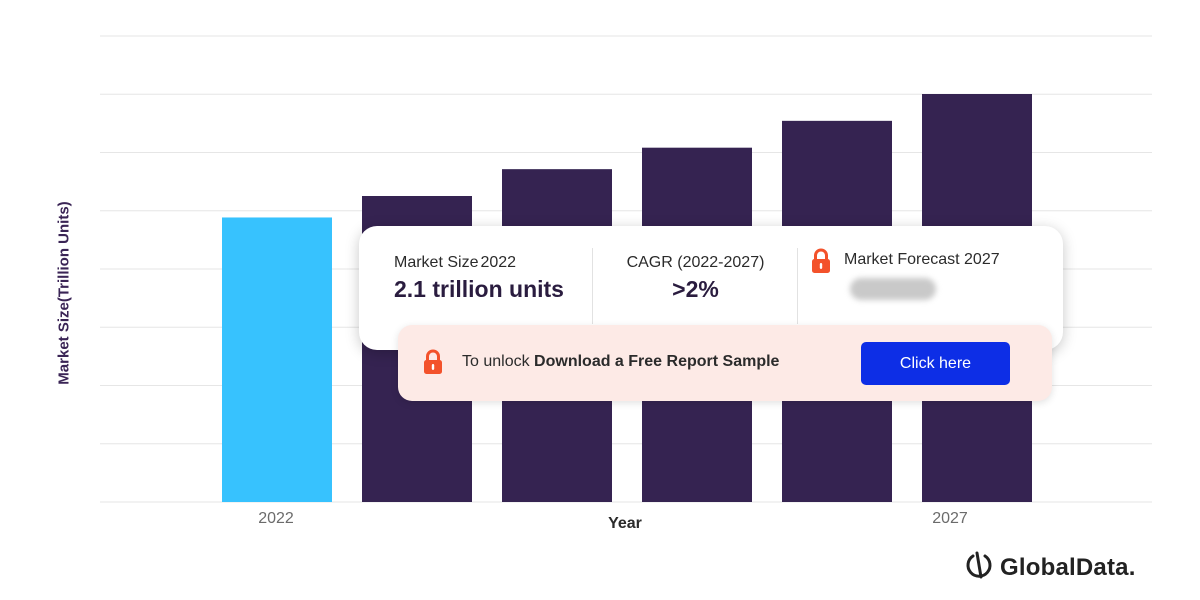  What do you see at coordinates (950, 518) in the screenshot?
I see `x-tick-label-last: 2027` at bounding box center [950, 518].